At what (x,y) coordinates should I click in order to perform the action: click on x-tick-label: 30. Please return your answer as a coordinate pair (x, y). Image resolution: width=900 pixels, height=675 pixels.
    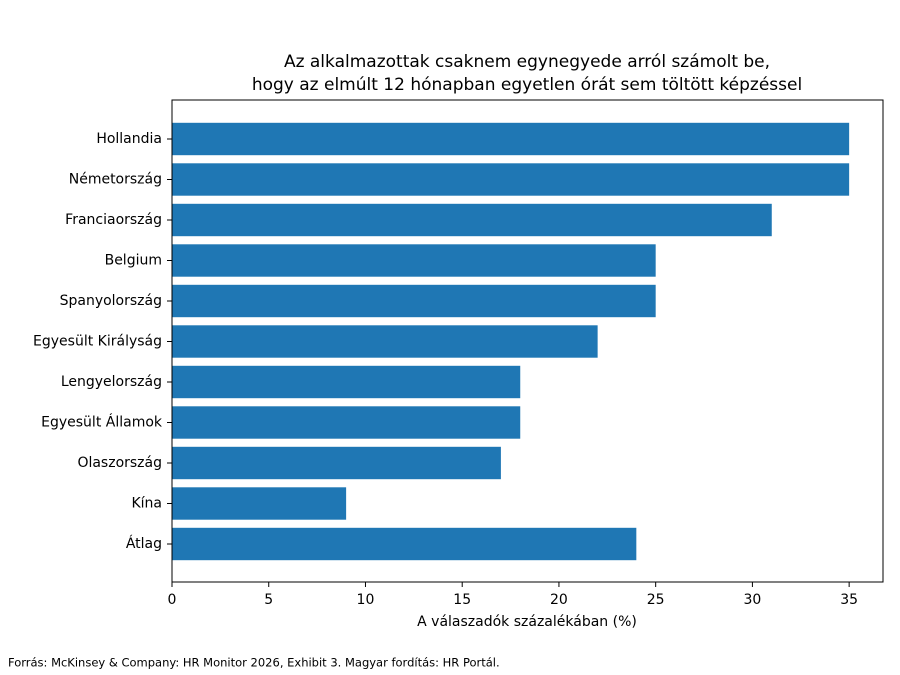
    Looking at the image, I should click on (752, 600).